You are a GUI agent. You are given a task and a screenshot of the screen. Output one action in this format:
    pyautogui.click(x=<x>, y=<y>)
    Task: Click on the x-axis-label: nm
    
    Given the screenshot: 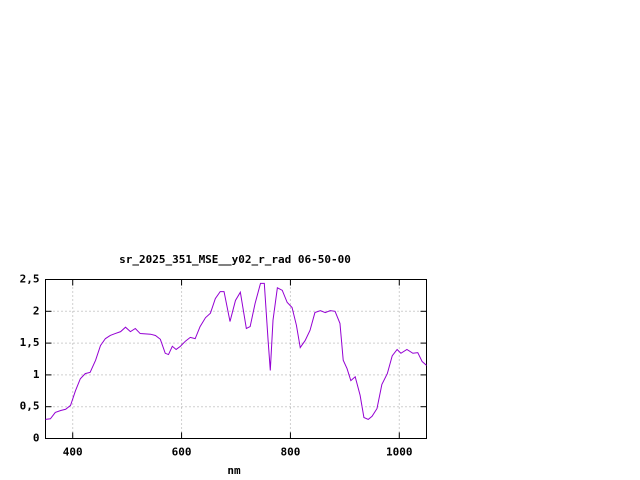 What is the action you would take?
    pyautogui.click(x=234, y=470)
    